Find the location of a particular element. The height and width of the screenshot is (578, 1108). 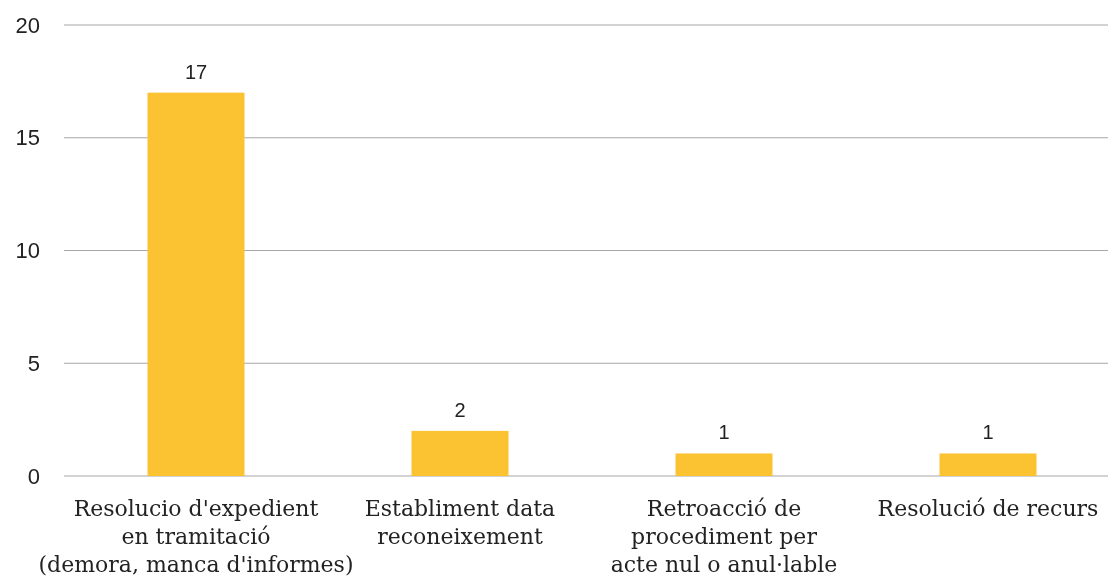

y-tick-label: 5 is located at coordinates (33, 363).